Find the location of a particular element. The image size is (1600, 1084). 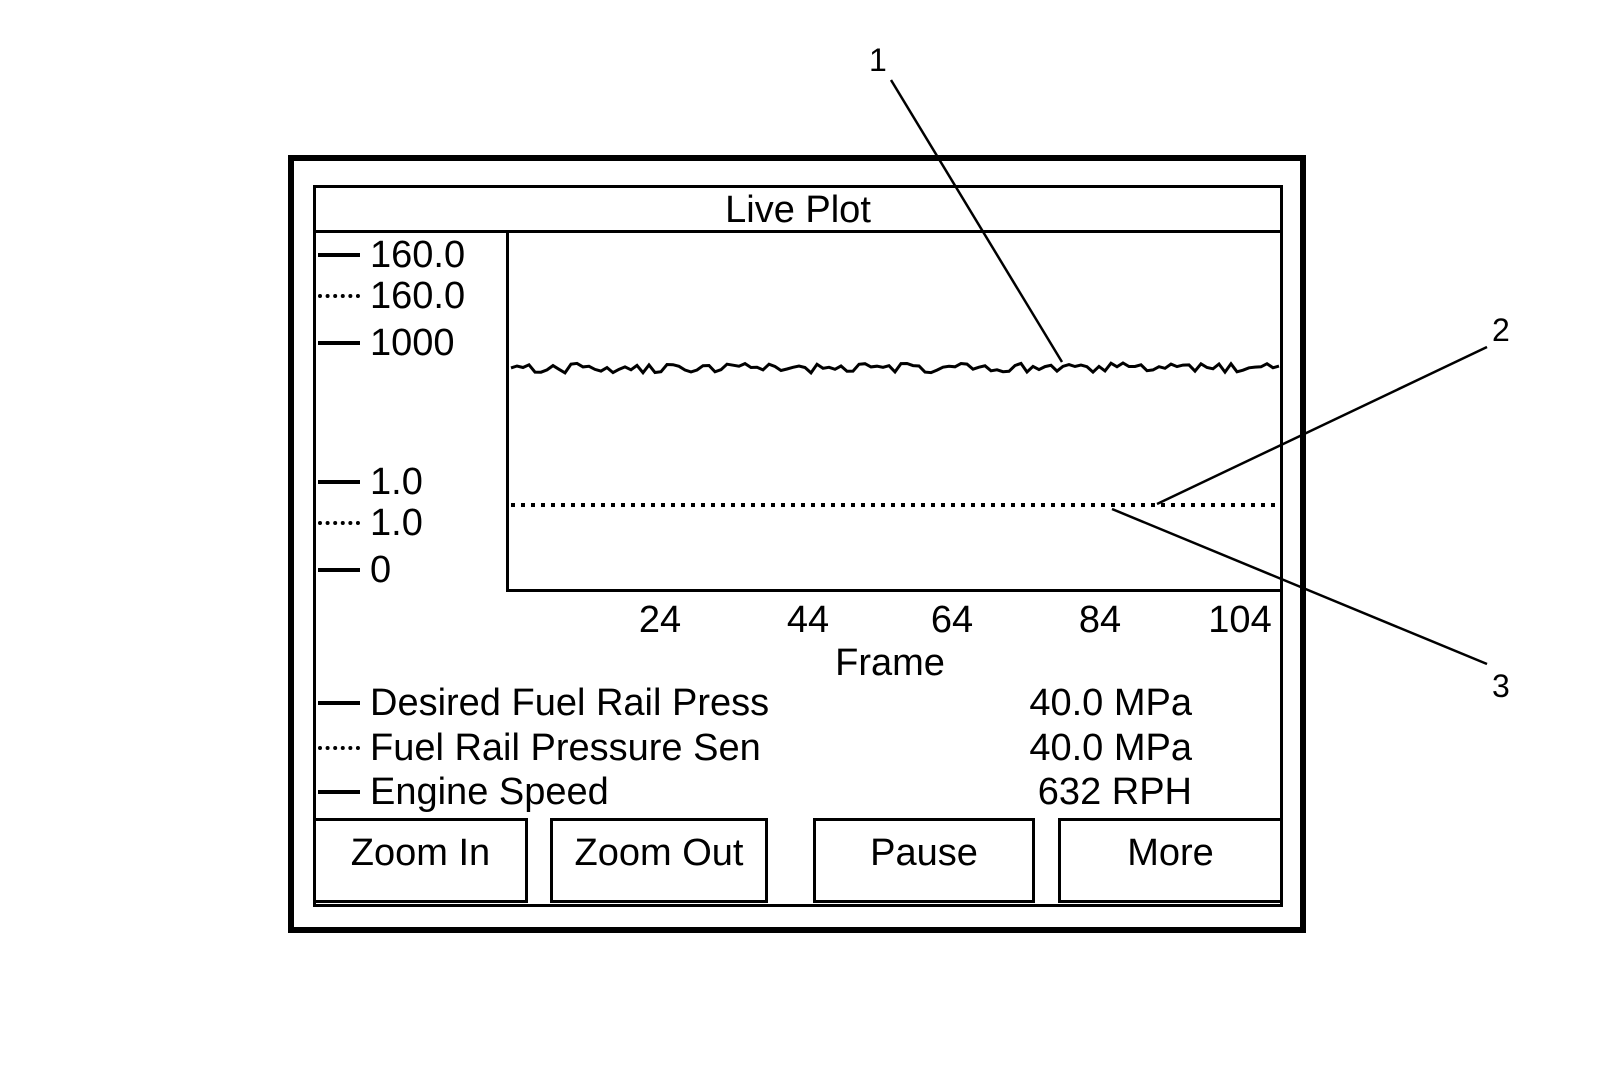

zoom-in-button: Zoom In is located at coordinates (420, 860).